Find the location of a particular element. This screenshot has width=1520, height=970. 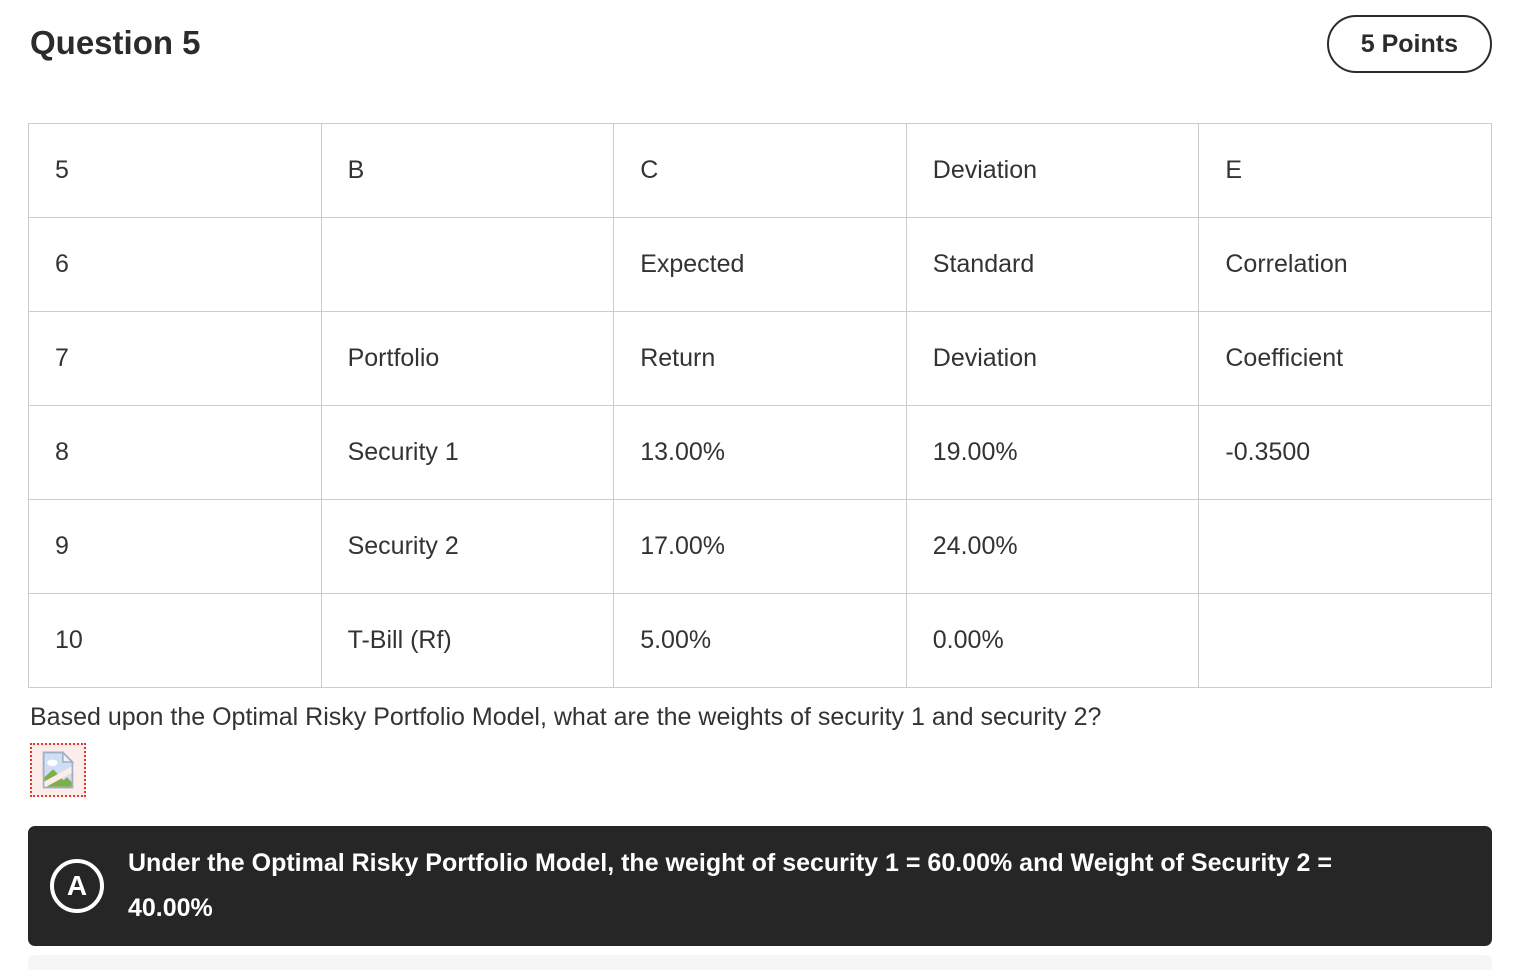

broken-image-placeholder is located at coordinates (58, 770).